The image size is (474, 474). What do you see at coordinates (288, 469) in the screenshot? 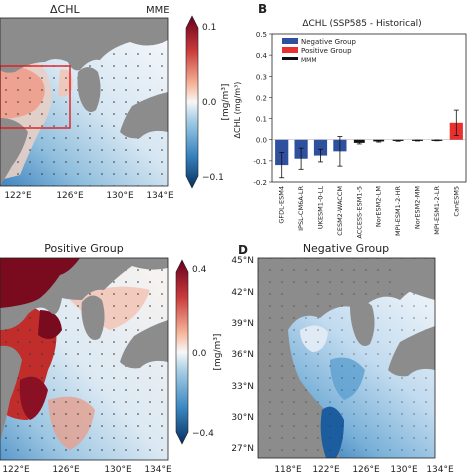
I see `panel-d-xtick: 118°E` at bounding box center [288, 469].